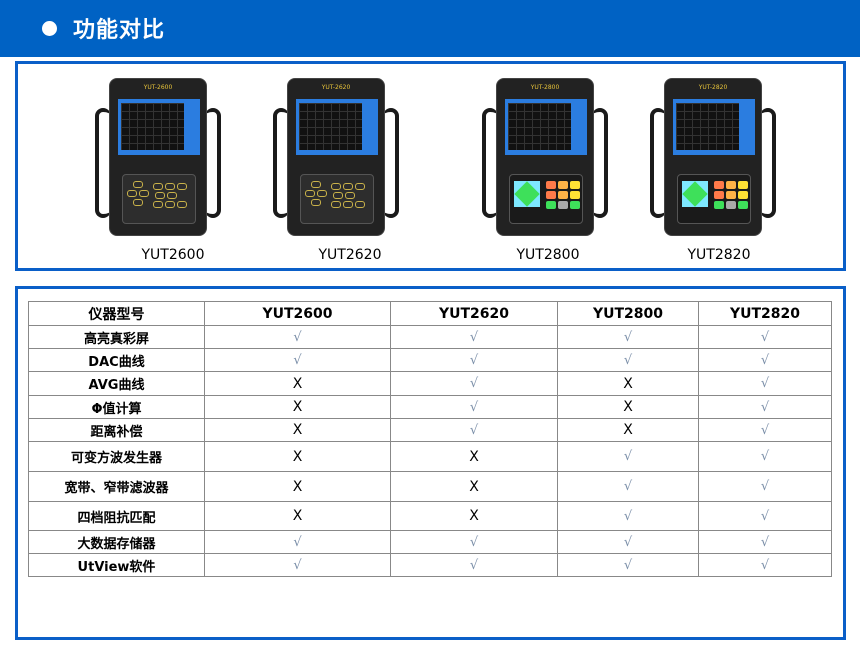 The width and height of the screenshot is (860, 649). I want to click on table-header-row: 仪器型号 YUT2600 YUT2620 YUT2800 YUT2820, so click(430, 313).